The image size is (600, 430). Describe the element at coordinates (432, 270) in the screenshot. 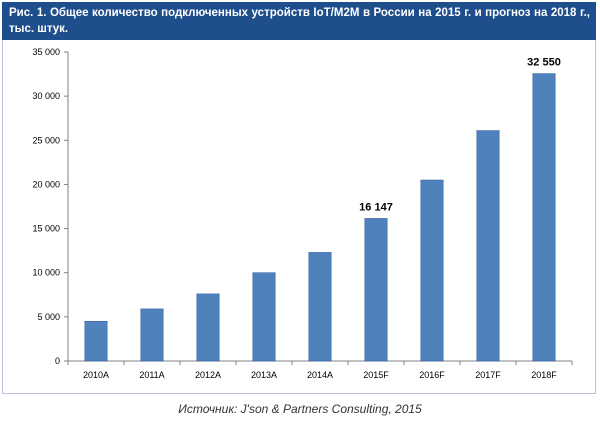

I see `bar-2016F` at that location.